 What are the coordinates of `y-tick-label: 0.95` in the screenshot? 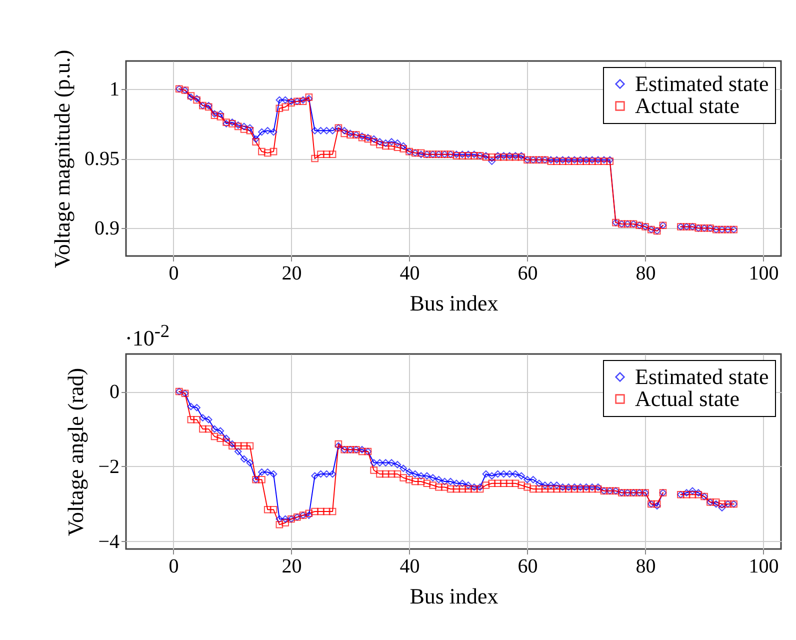 It's located at (102, 159).